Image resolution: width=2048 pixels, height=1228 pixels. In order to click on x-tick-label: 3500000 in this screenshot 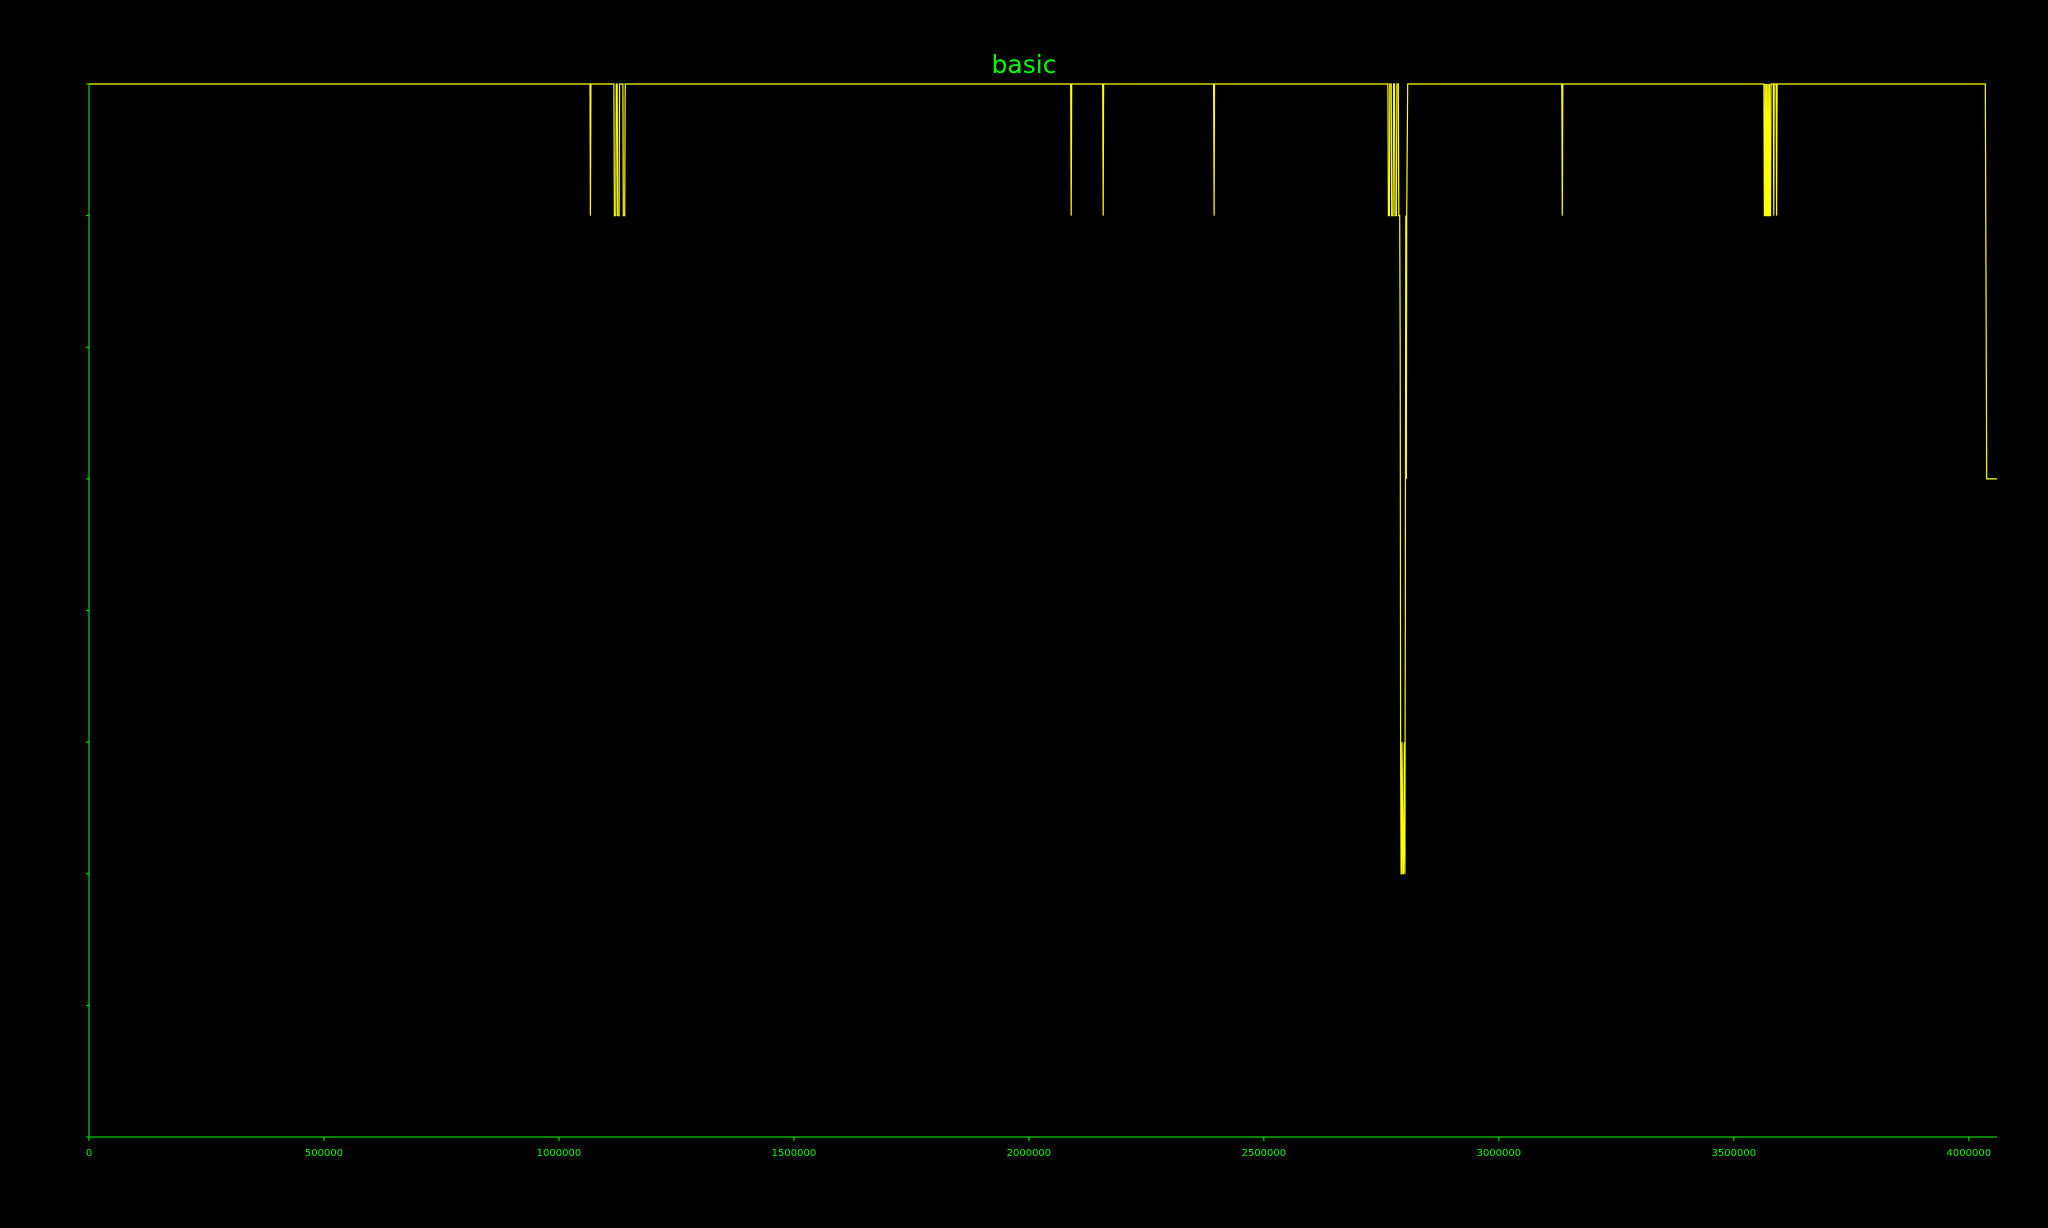, I will do `click(1734, 1153)`.